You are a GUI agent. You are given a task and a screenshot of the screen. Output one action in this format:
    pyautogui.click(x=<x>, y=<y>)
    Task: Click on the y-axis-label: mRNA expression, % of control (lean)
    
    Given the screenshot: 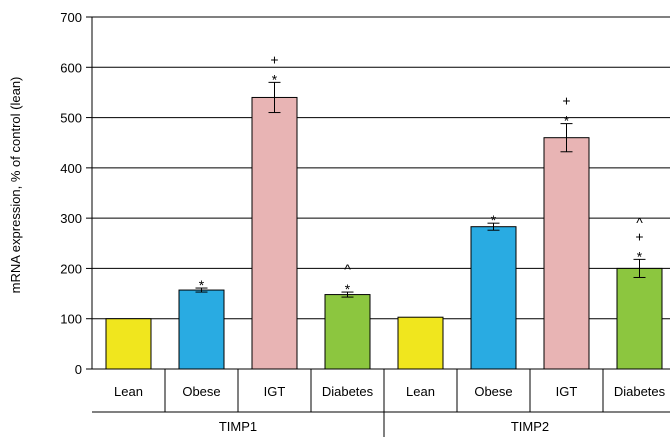 What is the action you would take?
    pyautogui.click(x=15, y=185)
    